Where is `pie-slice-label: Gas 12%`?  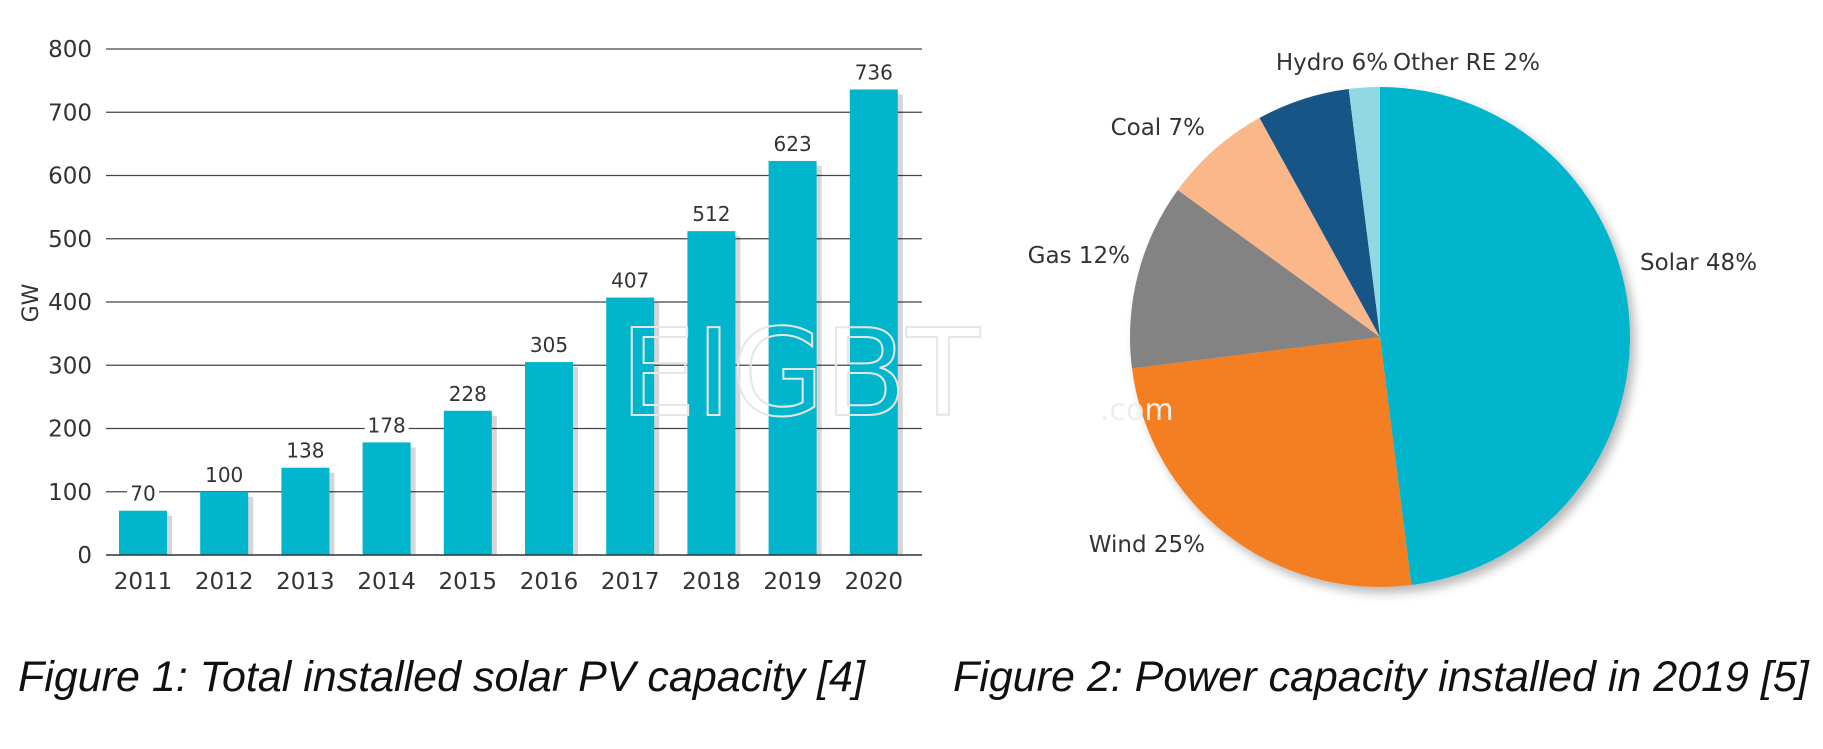
pie-slice-label: Gas 12% is located at coordinates (1079, 256).